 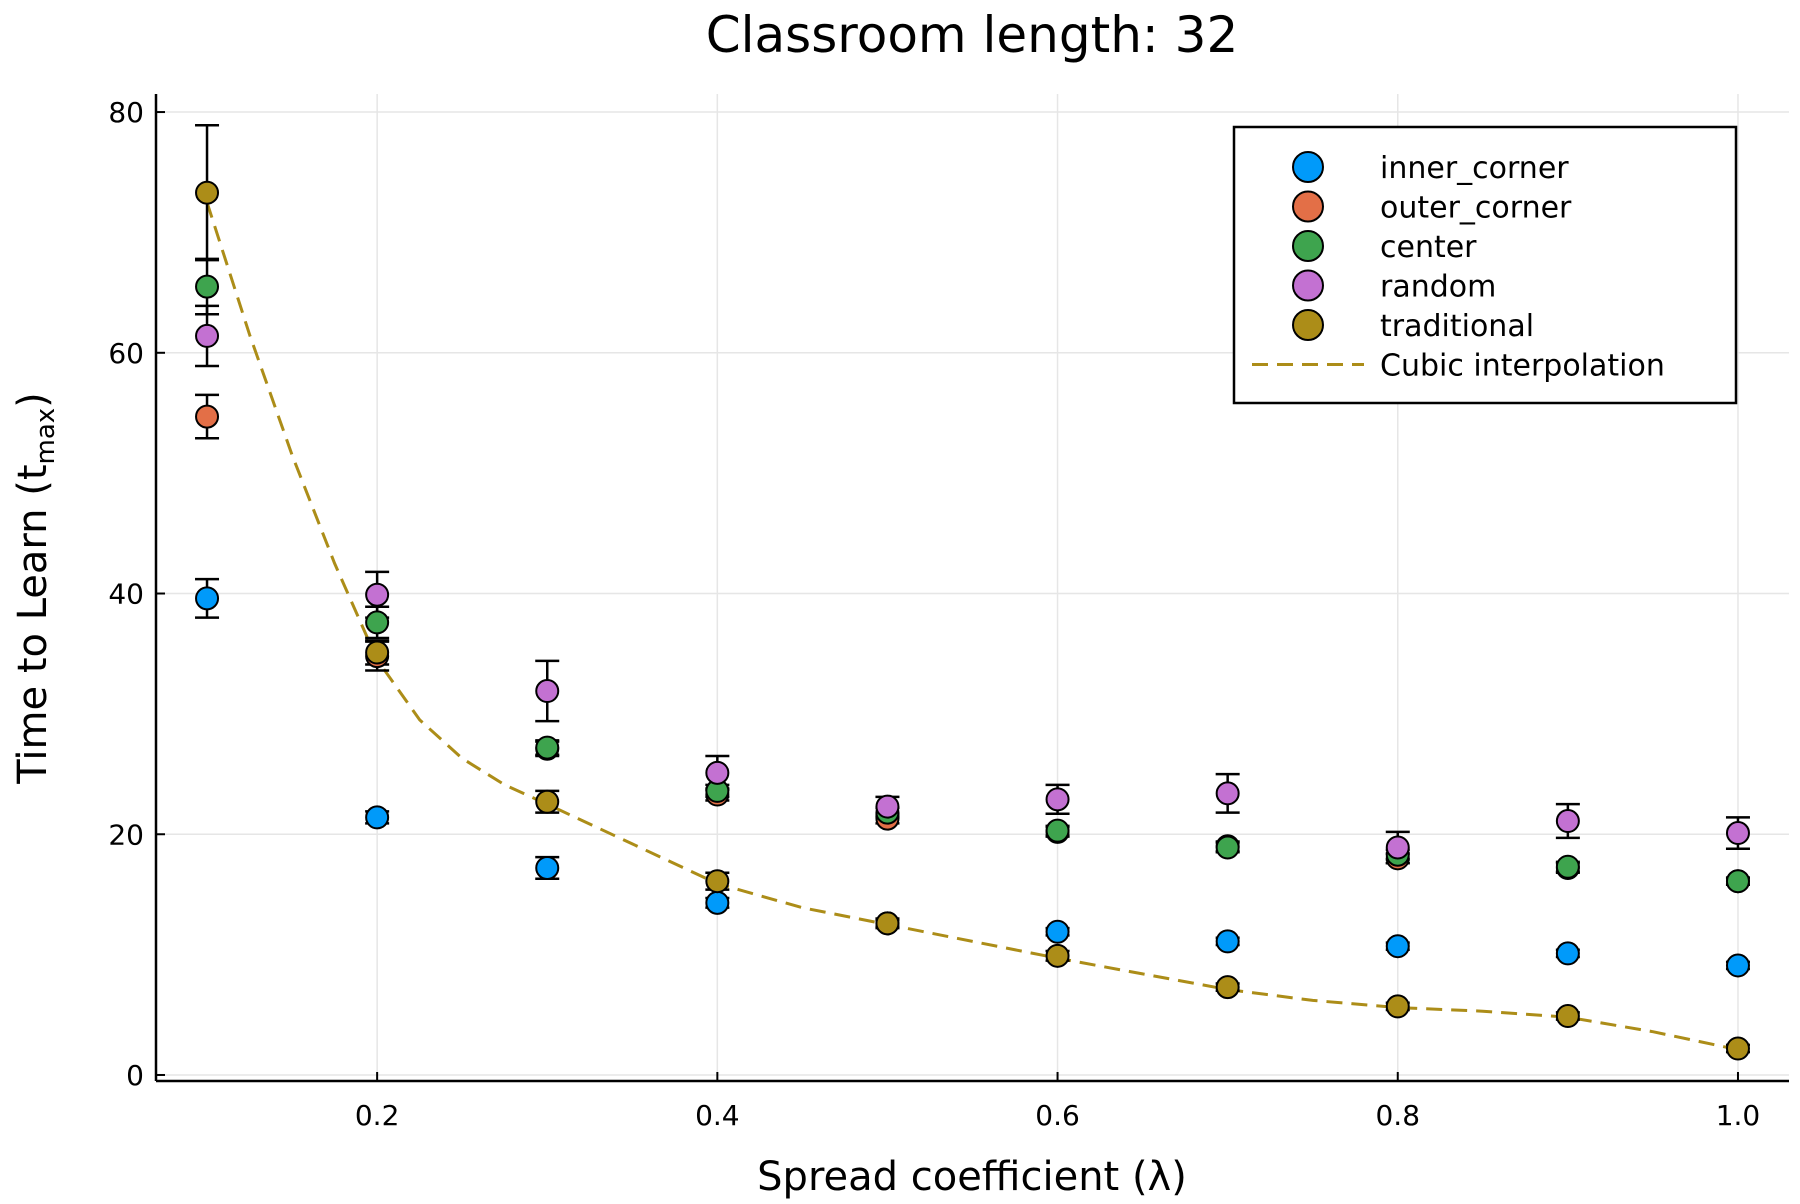 I want to click on y-axis-label-main: Time to Learn (t, so click(x=33, y=624).